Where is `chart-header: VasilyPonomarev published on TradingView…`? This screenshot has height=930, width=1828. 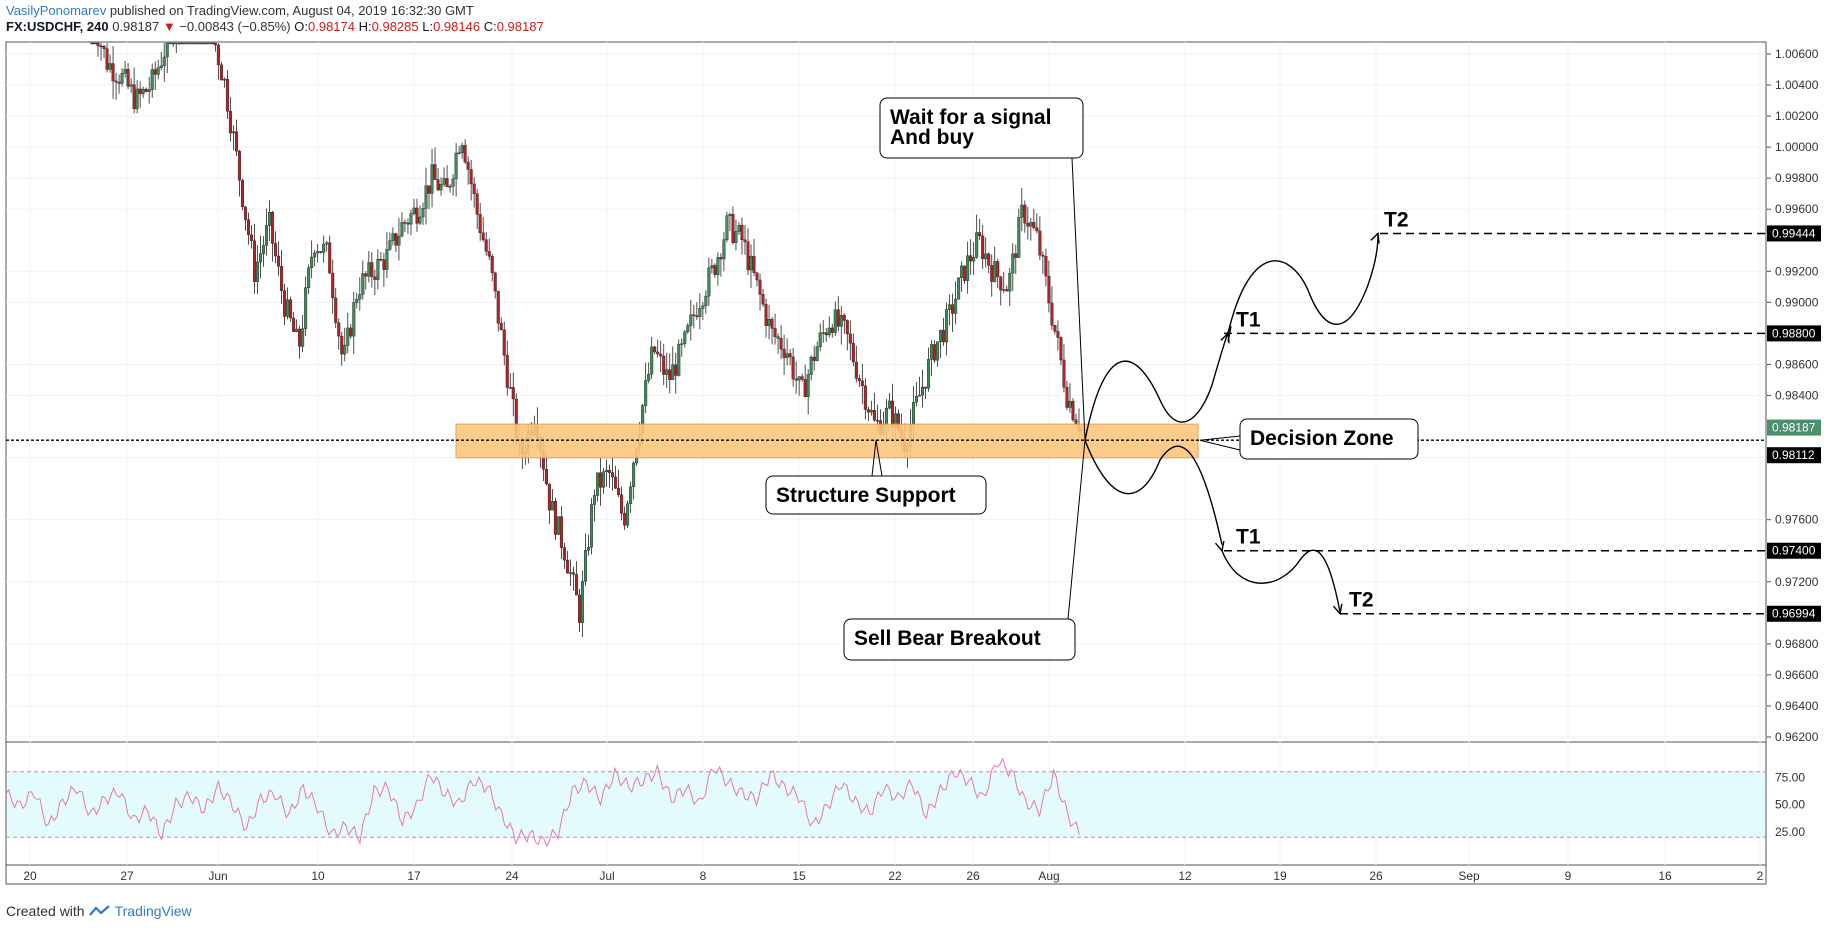
chart-header: VasilyPonomarev published on TradingView… is located at coordinates (275, 19).